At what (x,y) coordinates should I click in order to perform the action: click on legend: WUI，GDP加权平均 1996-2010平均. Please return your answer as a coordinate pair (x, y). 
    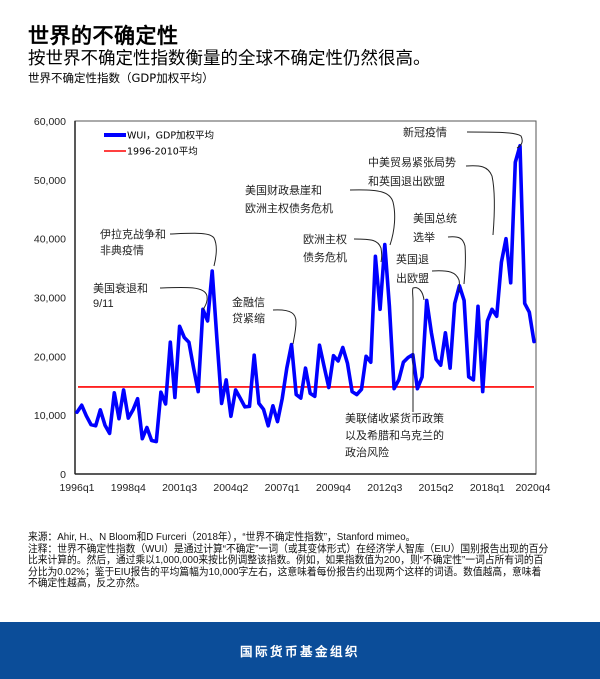
    Looking at the image, I should click on (159, 144).